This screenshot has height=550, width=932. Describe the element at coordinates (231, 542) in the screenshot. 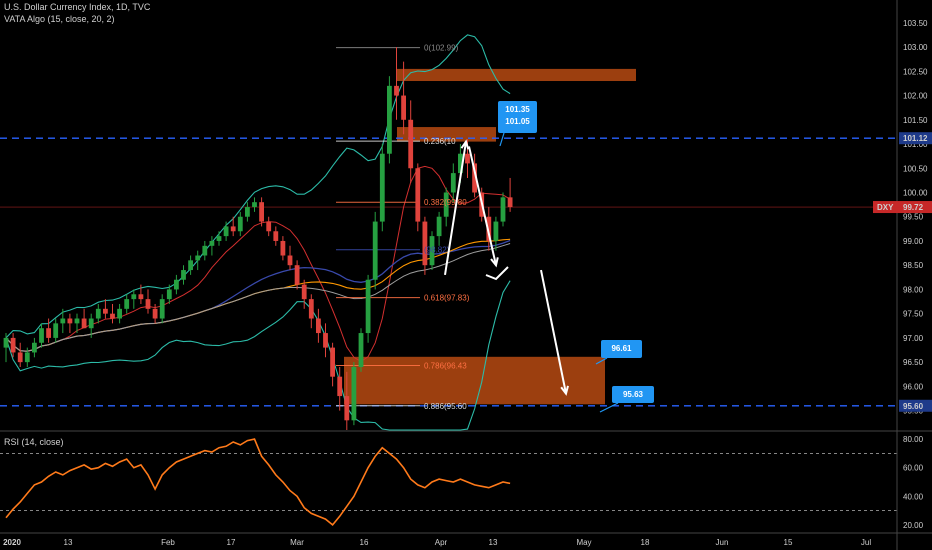

I see `time-tick-label: 17` at that location.